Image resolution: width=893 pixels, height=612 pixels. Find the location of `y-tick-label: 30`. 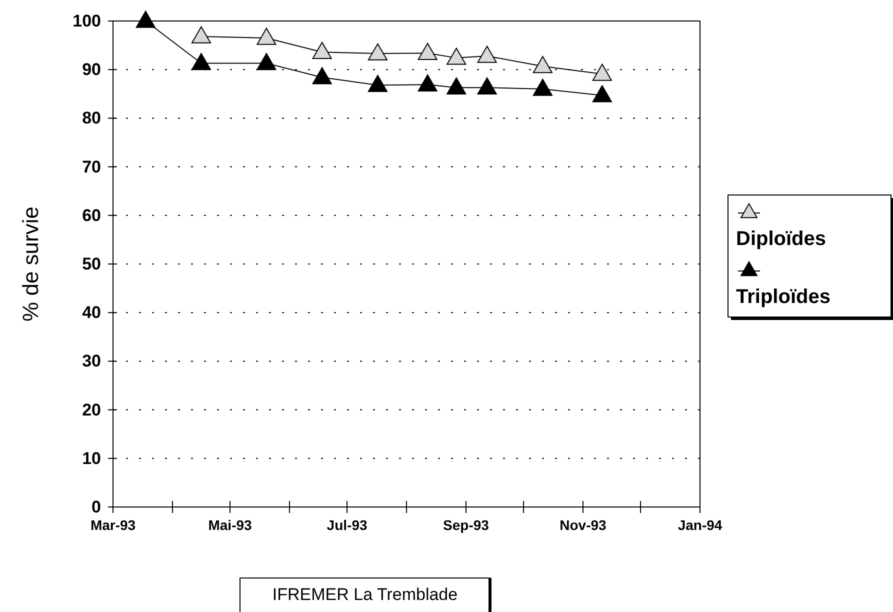

y-tick-label: 30 is located at coordinates (91, 361).